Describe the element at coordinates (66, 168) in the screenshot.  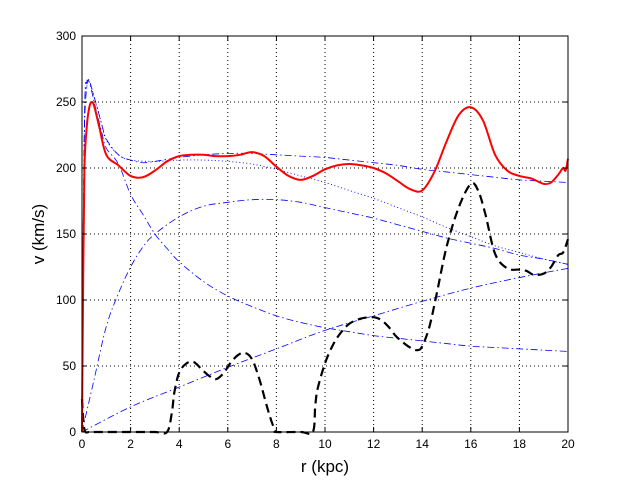
I see `y-tick-label: 200` at that location.